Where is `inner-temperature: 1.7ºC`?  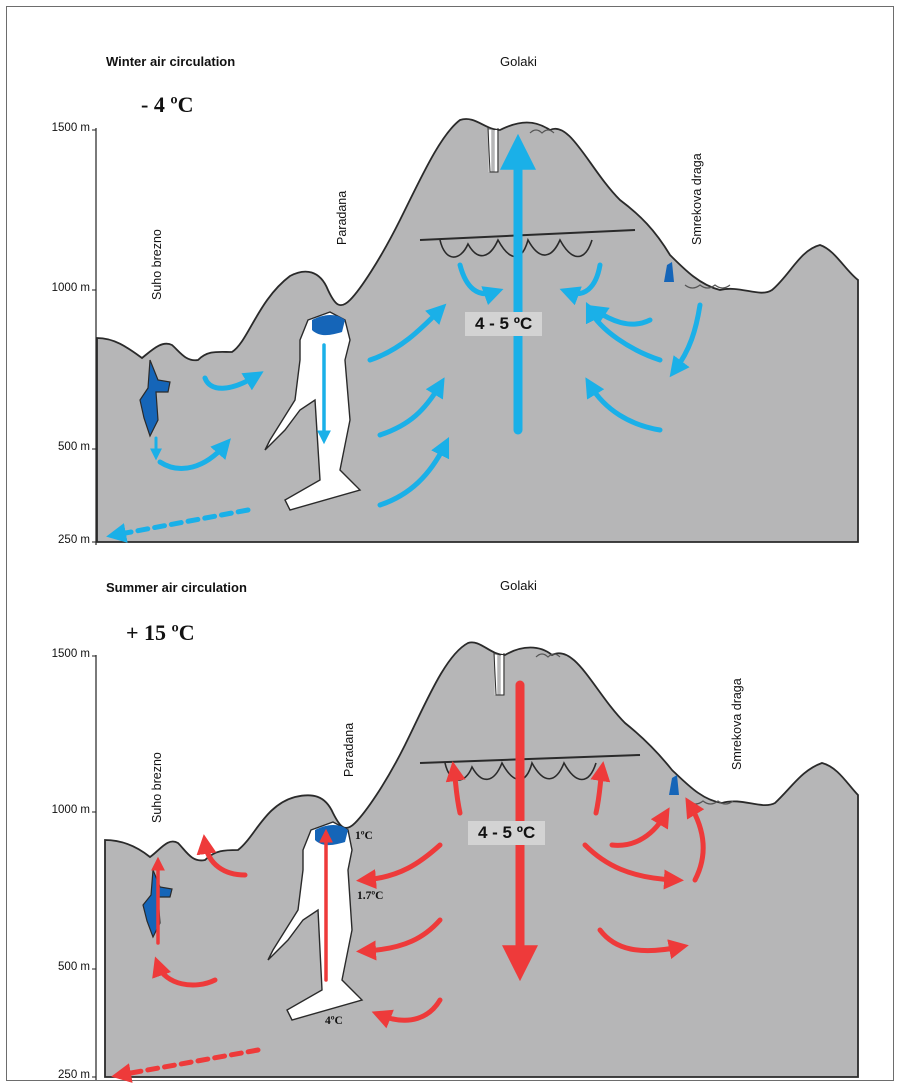
inner-temperature: 1.7ºC is located at coordinates (370, 896).